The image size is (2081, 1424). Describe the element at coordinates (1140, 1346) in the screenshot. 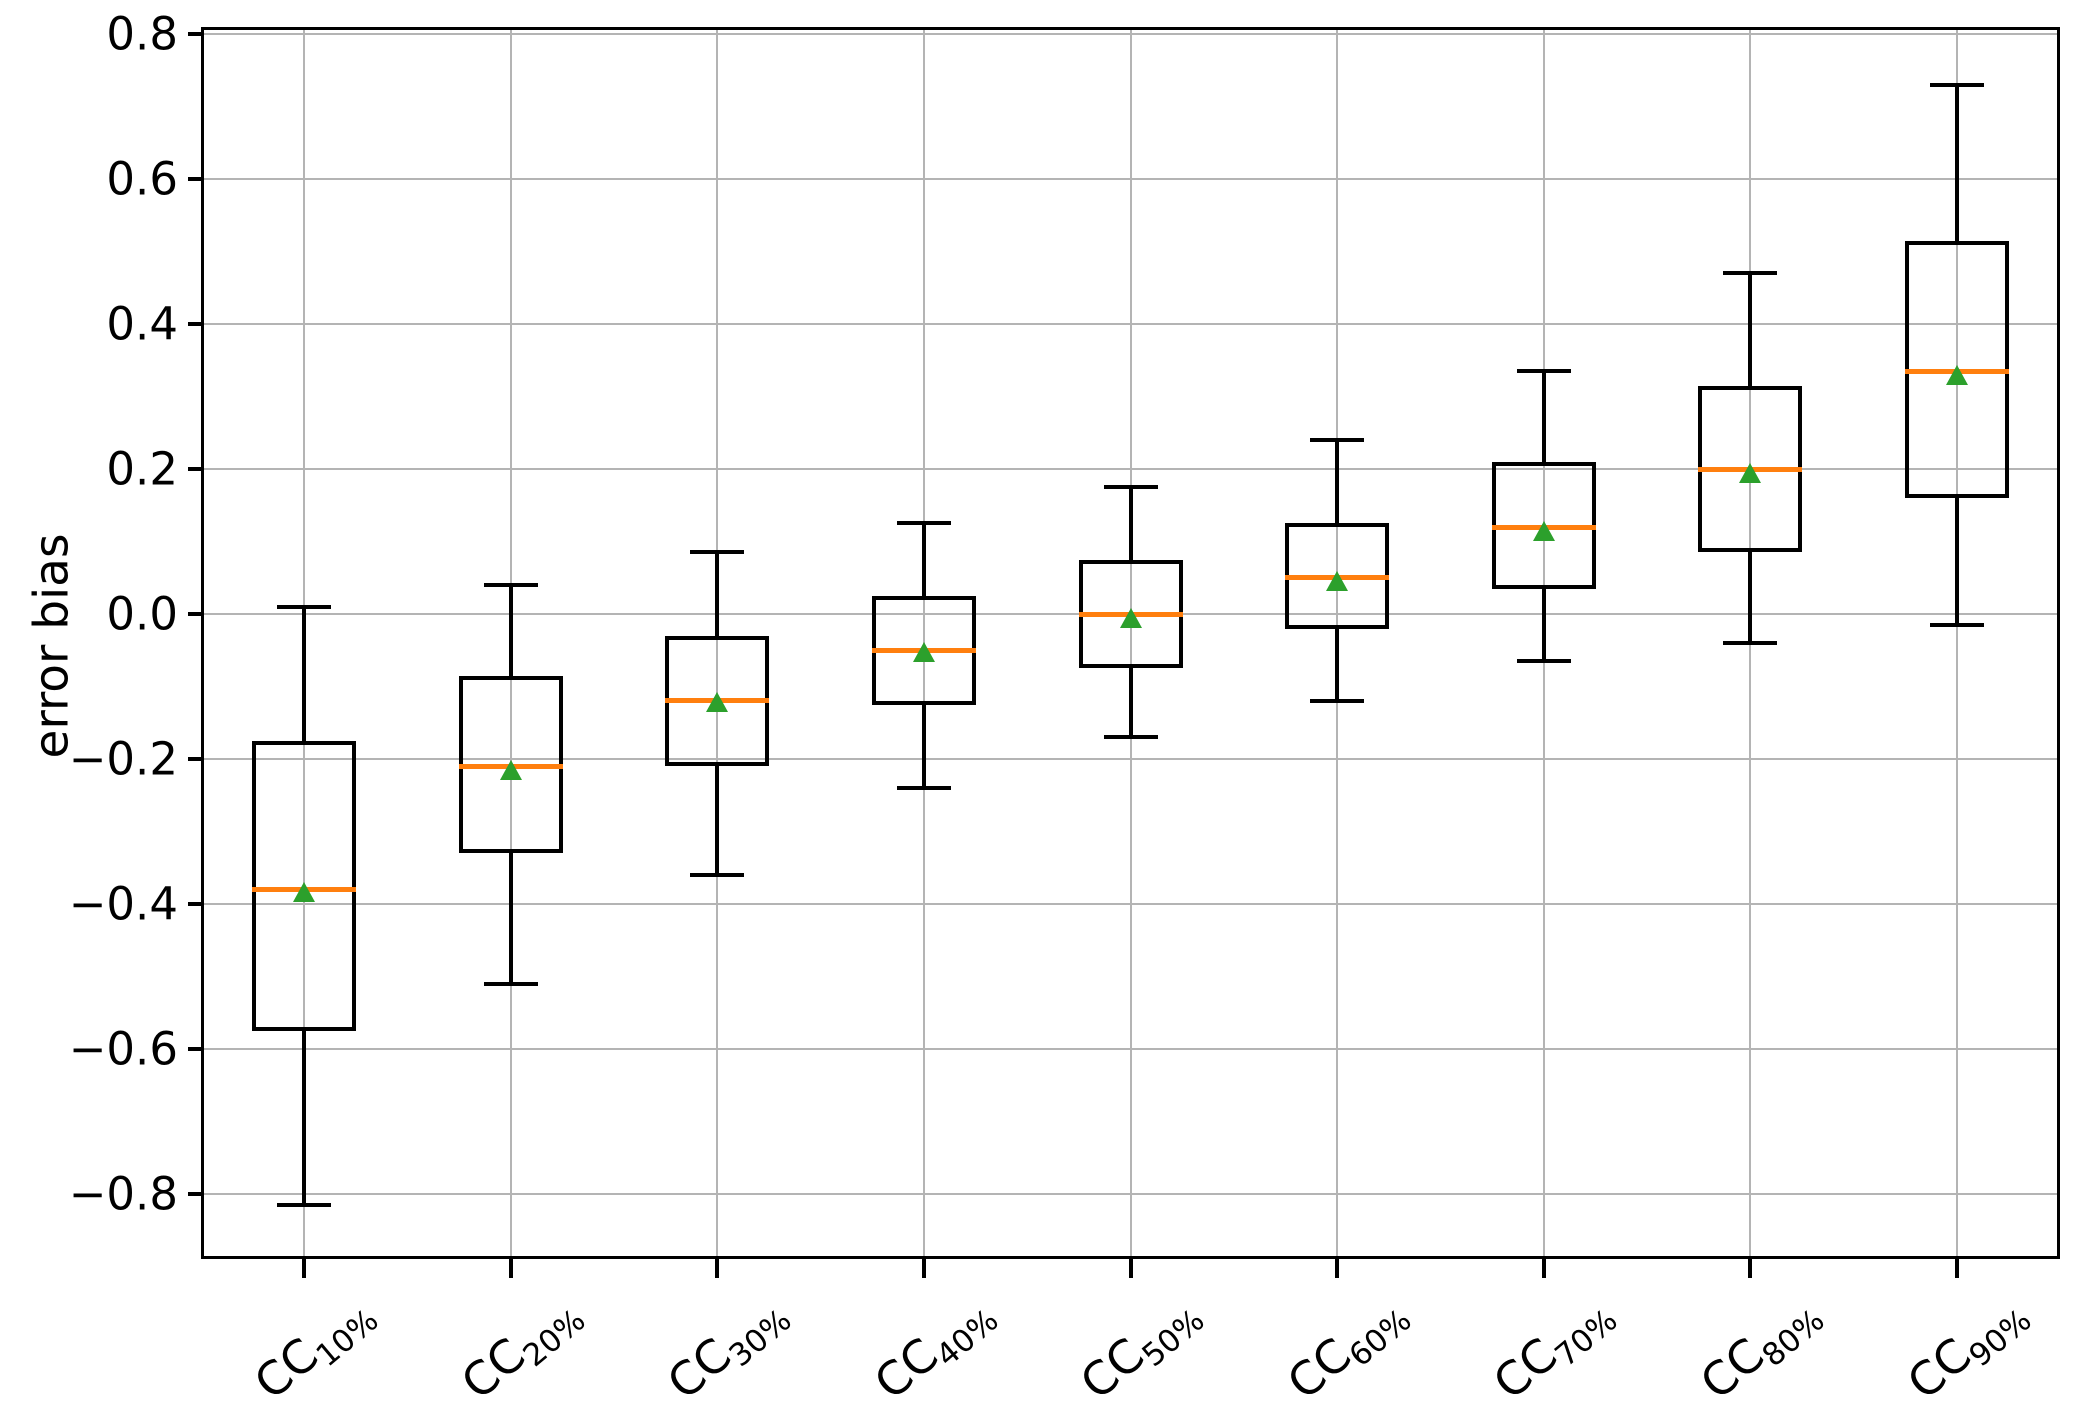

I see `x-tick-label-CC50%: CC50%` at that location.